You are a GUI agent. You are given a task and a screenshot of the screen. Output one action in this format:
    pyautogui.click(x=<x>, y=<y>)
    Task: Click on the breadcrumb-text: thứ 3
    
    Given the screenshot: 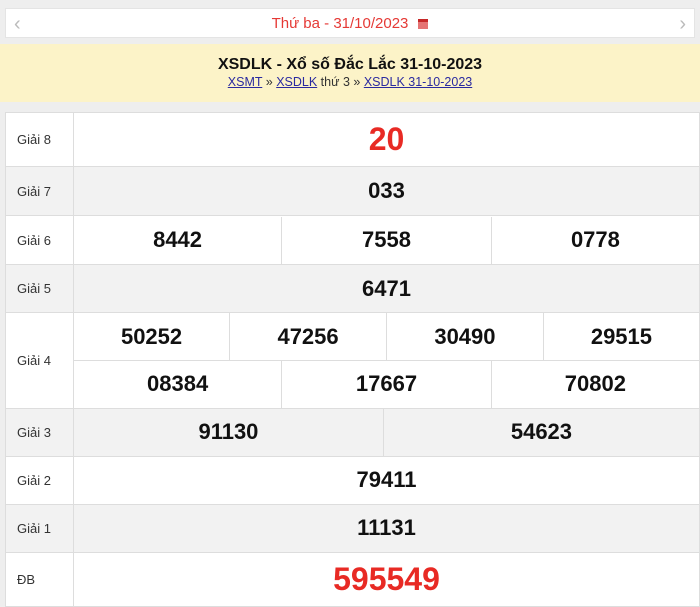 What is the action you would take?
    pyautogui.click(x=335, y=82)
    